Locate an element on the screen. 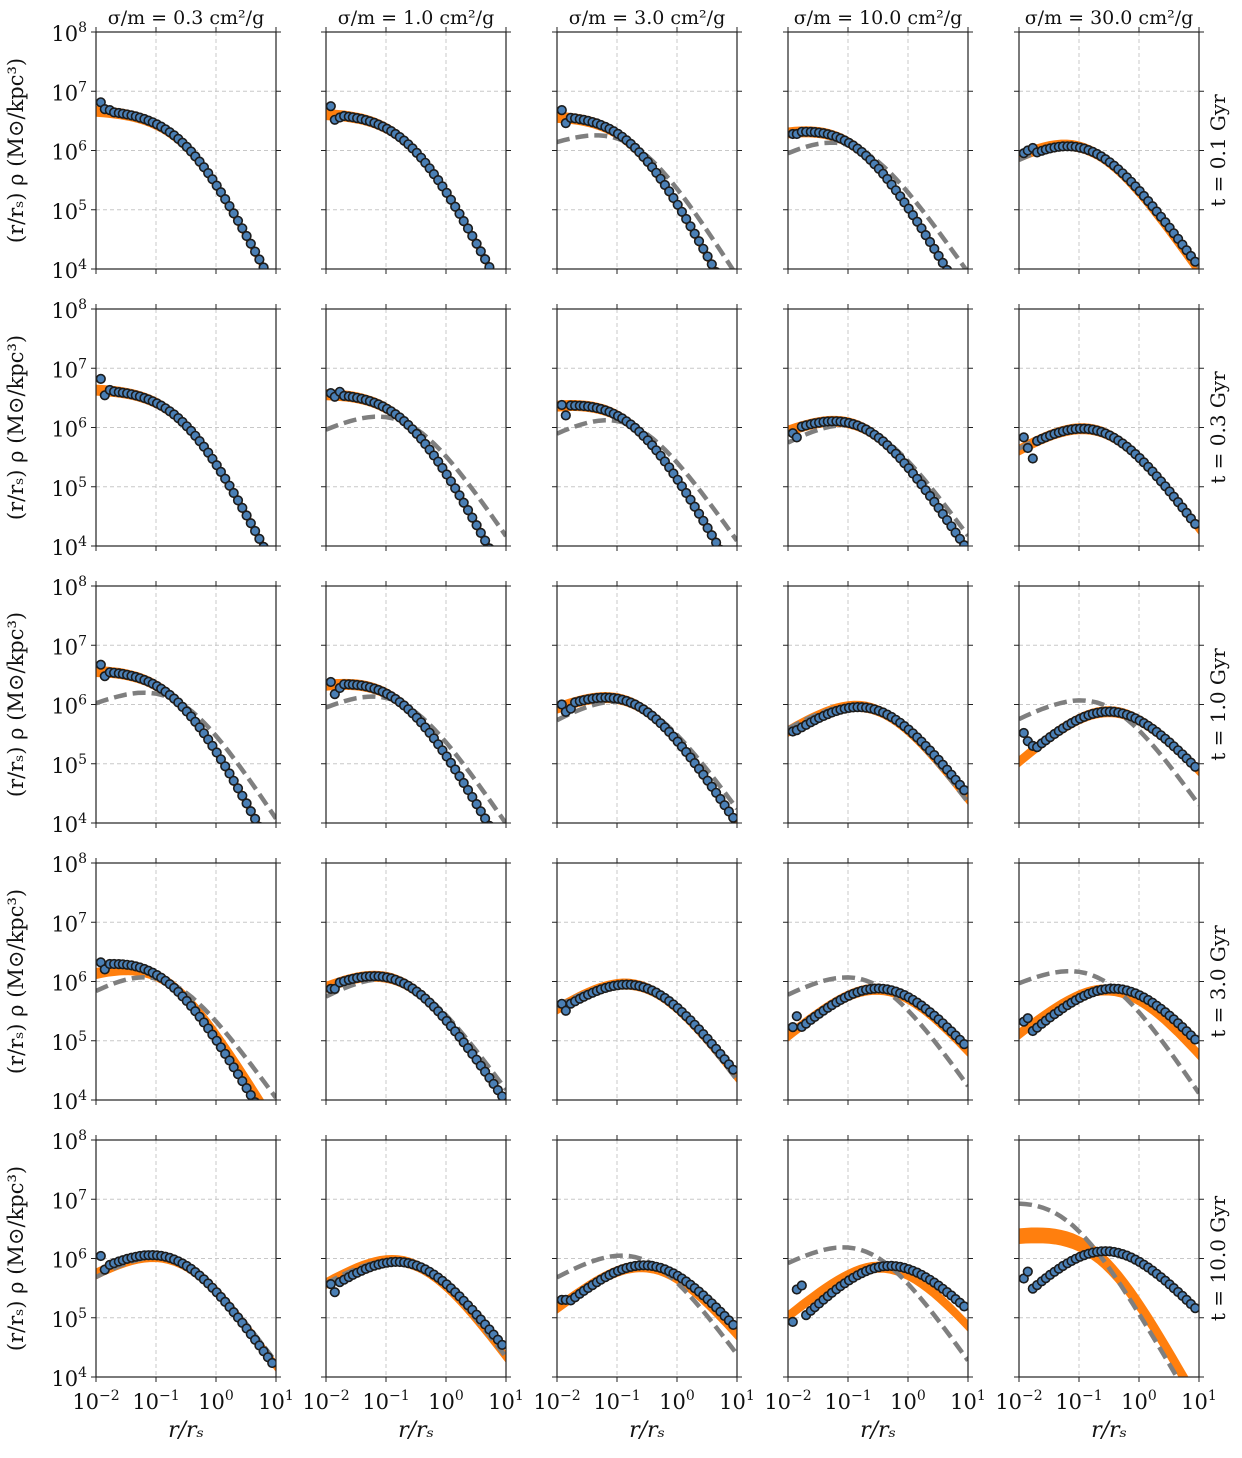 The image size is (1242, 1458). panel-r2-c3 is located at coordinates (647, 427).